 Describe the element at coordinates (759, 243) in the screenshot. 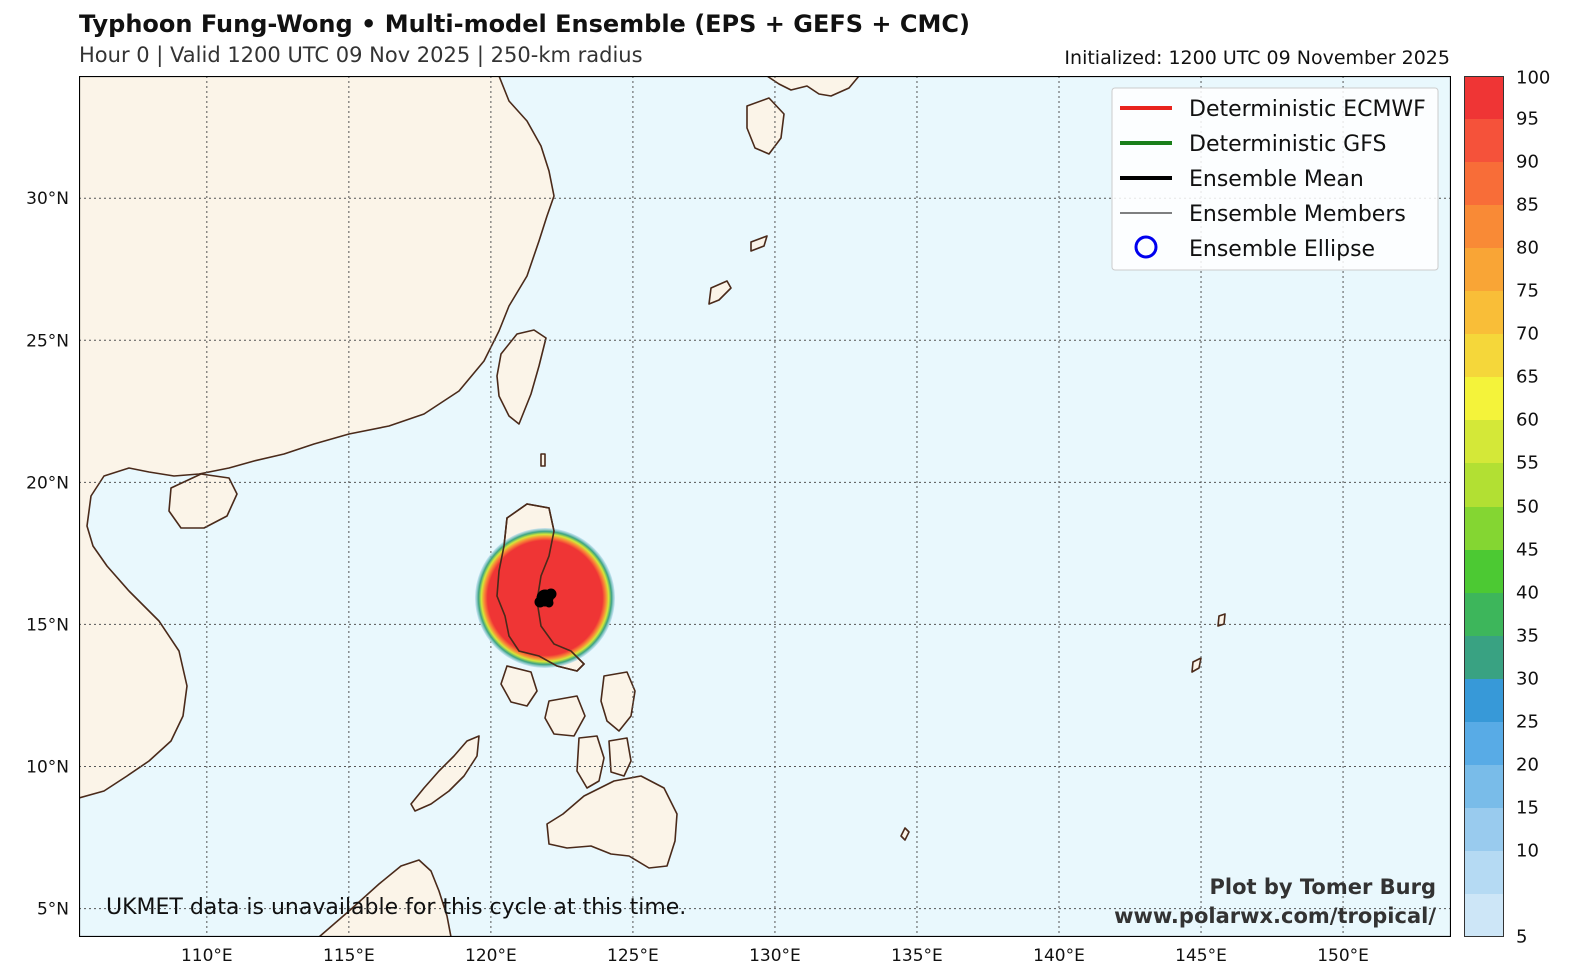

I see `landmass-ryukyu` at that location.